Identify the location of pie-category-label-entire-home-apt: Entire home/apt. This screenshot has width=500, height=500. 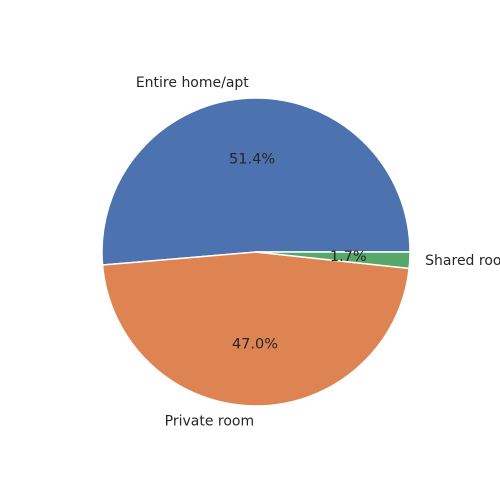
(192, 83).